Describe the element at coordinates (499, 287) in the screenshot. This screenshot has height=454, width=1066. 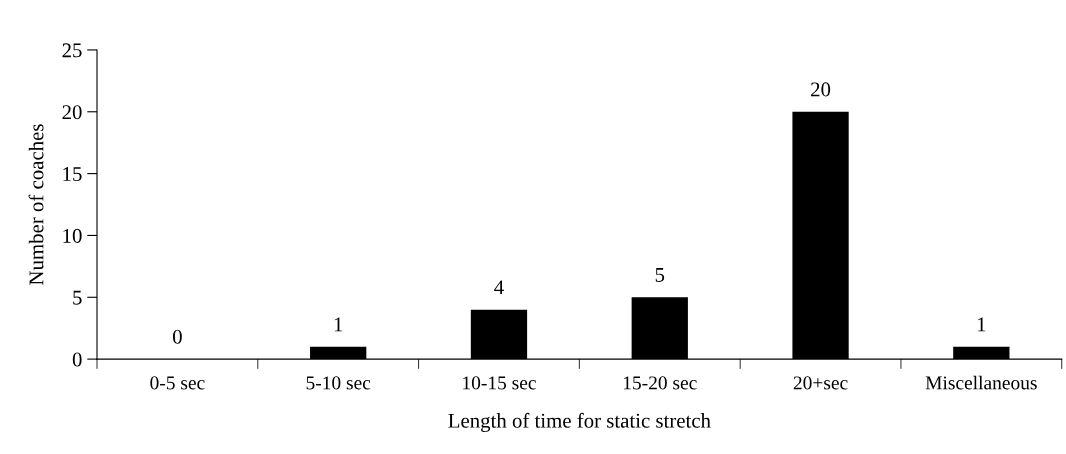
I see `data-label: 4` at that location.